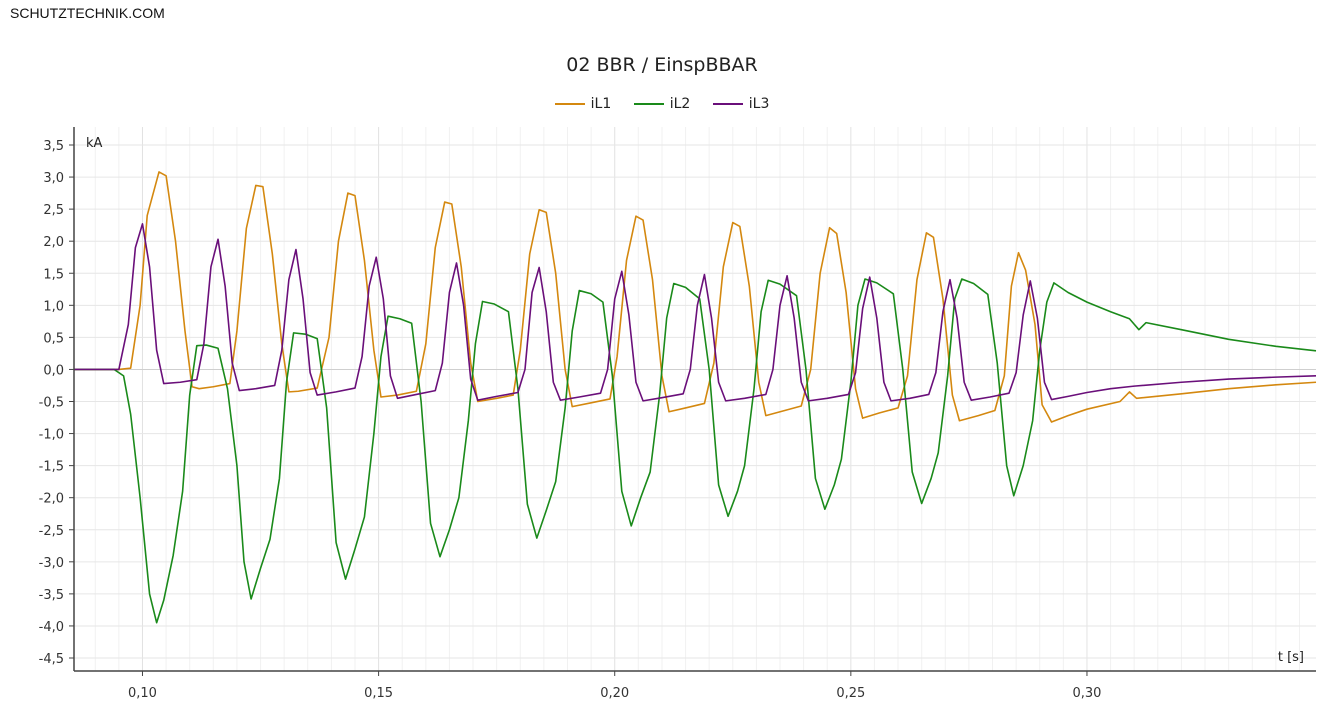 This screenshot has width=1344, height=716. What do you see at coordinates (378, 693) in the screenshot?
I see `x-tick-label: 0,15` at bounding box center [378, 693].